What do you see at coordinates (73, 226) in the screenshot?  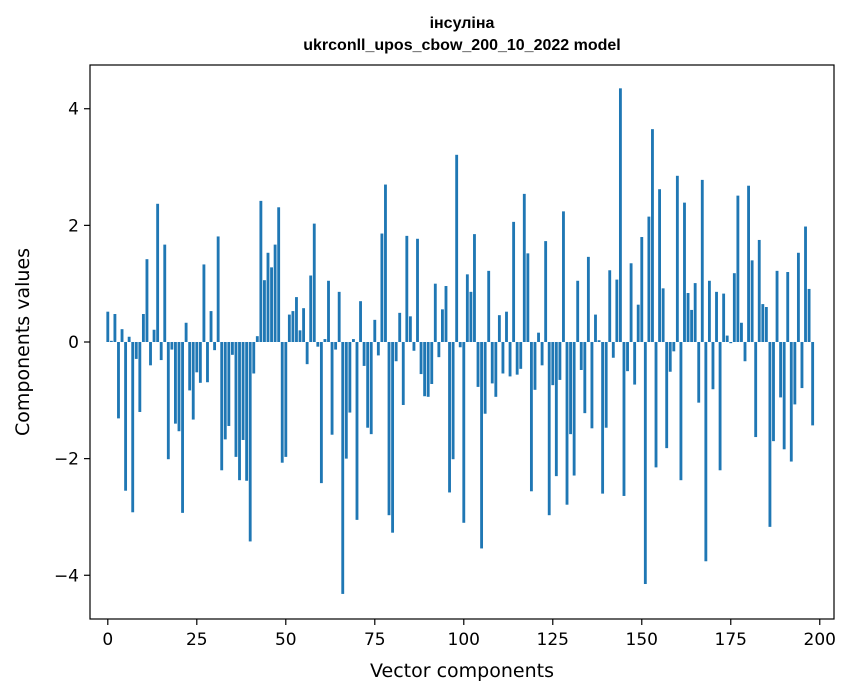 I see `y-tick-label: 2` at bounding box center [73, 226].